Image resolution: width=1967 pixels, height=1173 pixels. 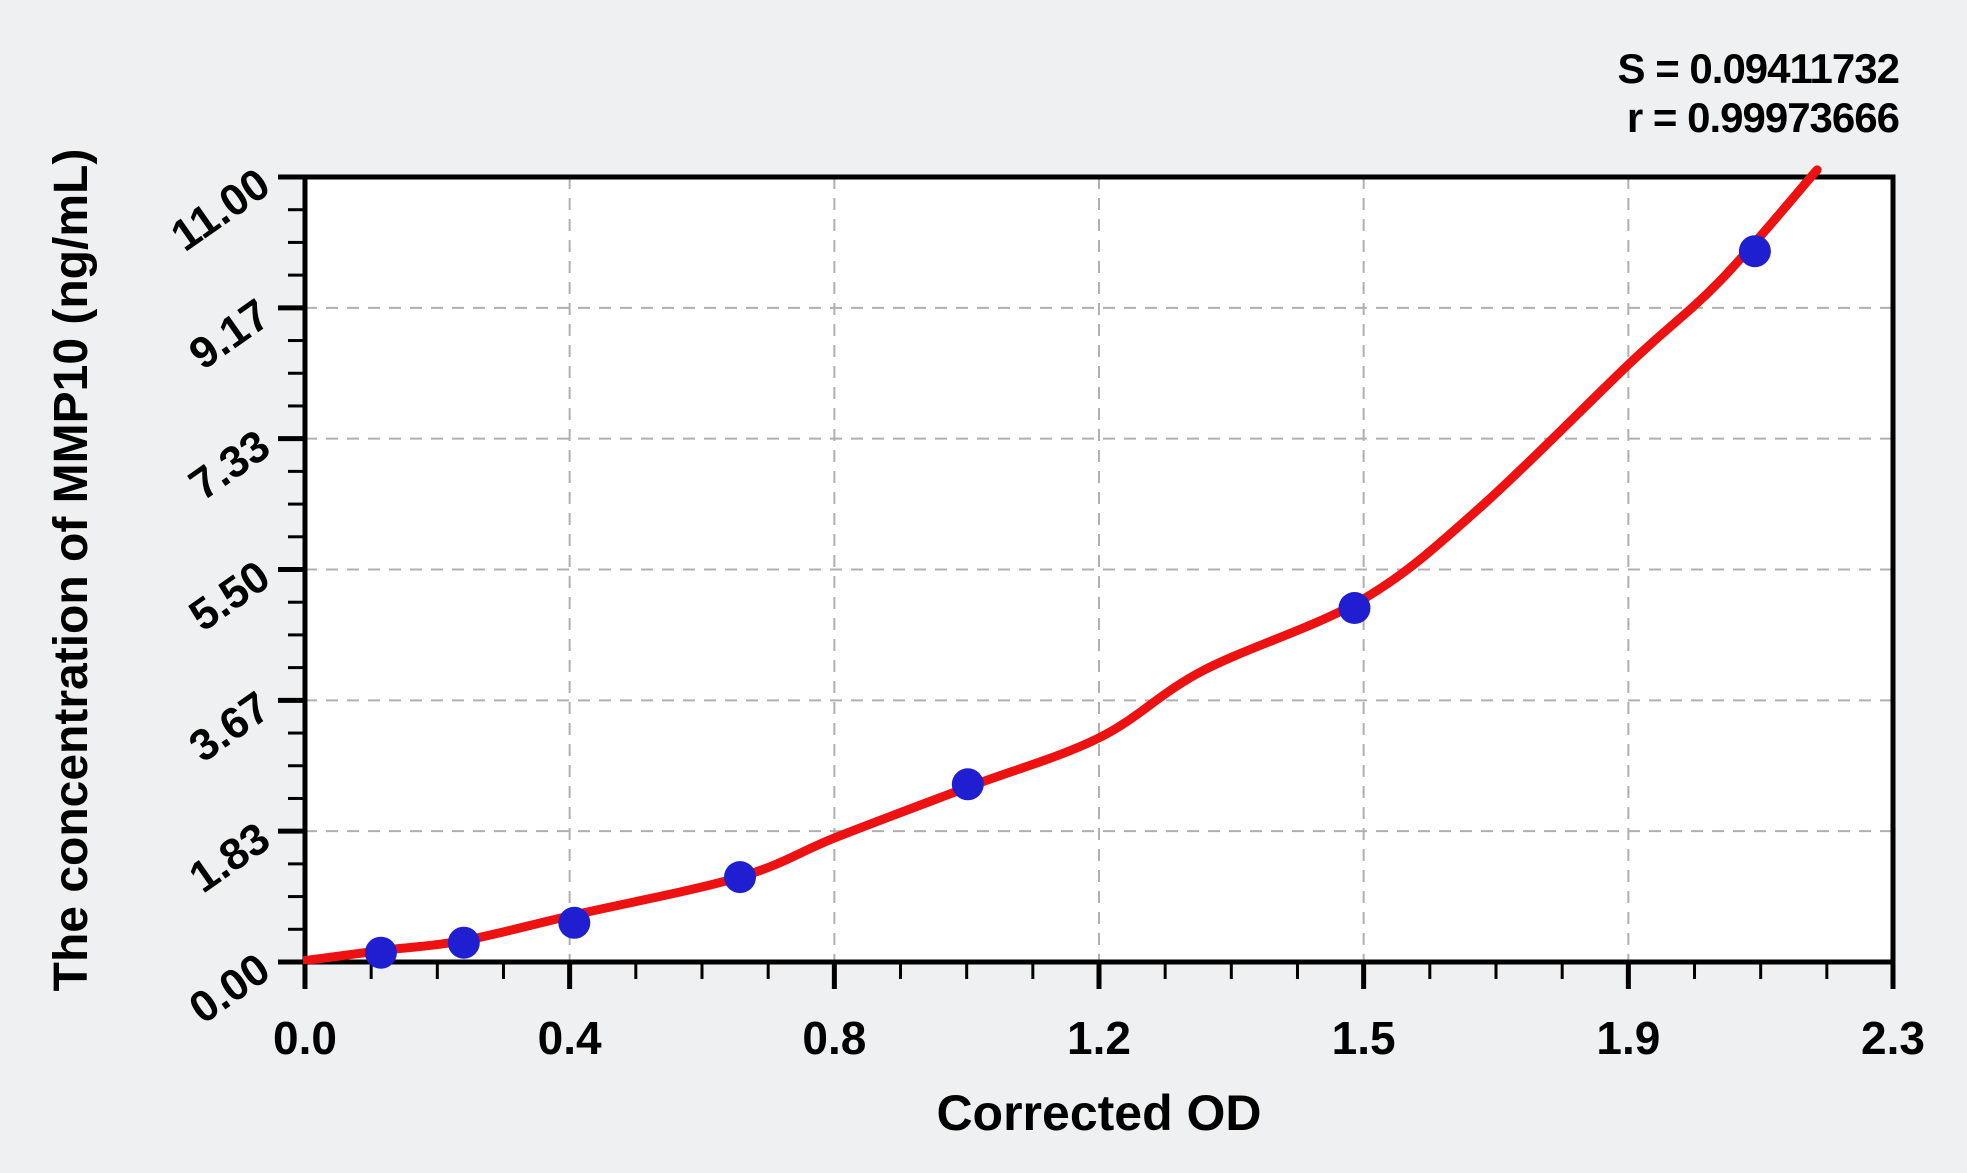 What do you see at coordinates (229, 465) in the screenshot?
I see `y-tick-label: 7.33` at bounding box center [229, 465].